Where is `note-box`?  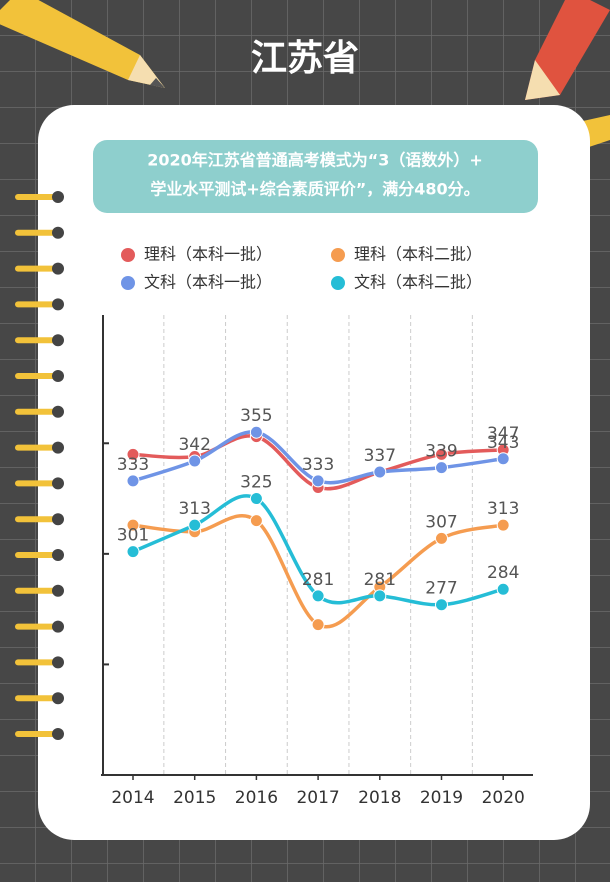 note-box is located at coordinates (315, 176).